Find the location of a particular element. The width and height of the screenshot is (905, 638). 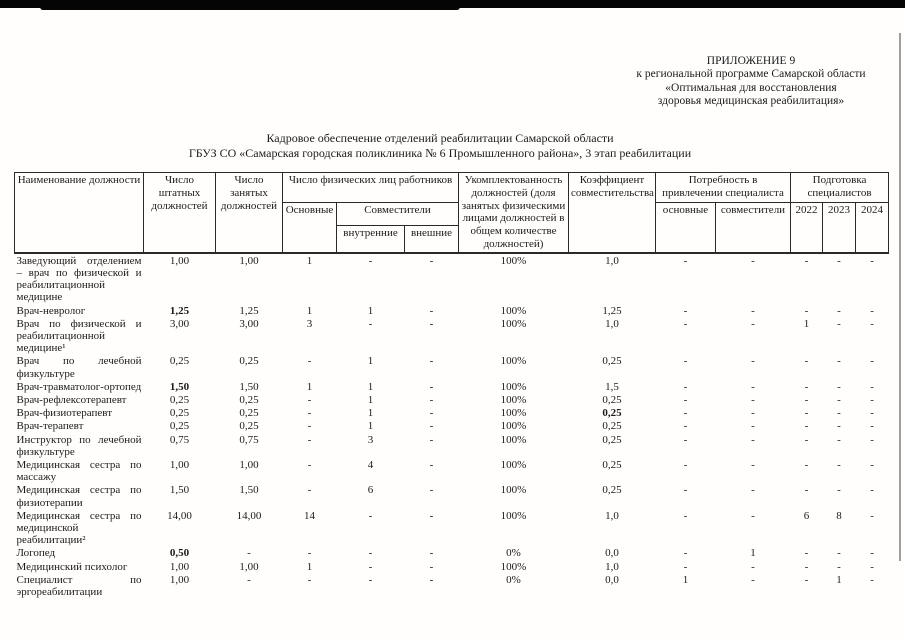

value-cell: 3 is located at coordinates (309, 323).